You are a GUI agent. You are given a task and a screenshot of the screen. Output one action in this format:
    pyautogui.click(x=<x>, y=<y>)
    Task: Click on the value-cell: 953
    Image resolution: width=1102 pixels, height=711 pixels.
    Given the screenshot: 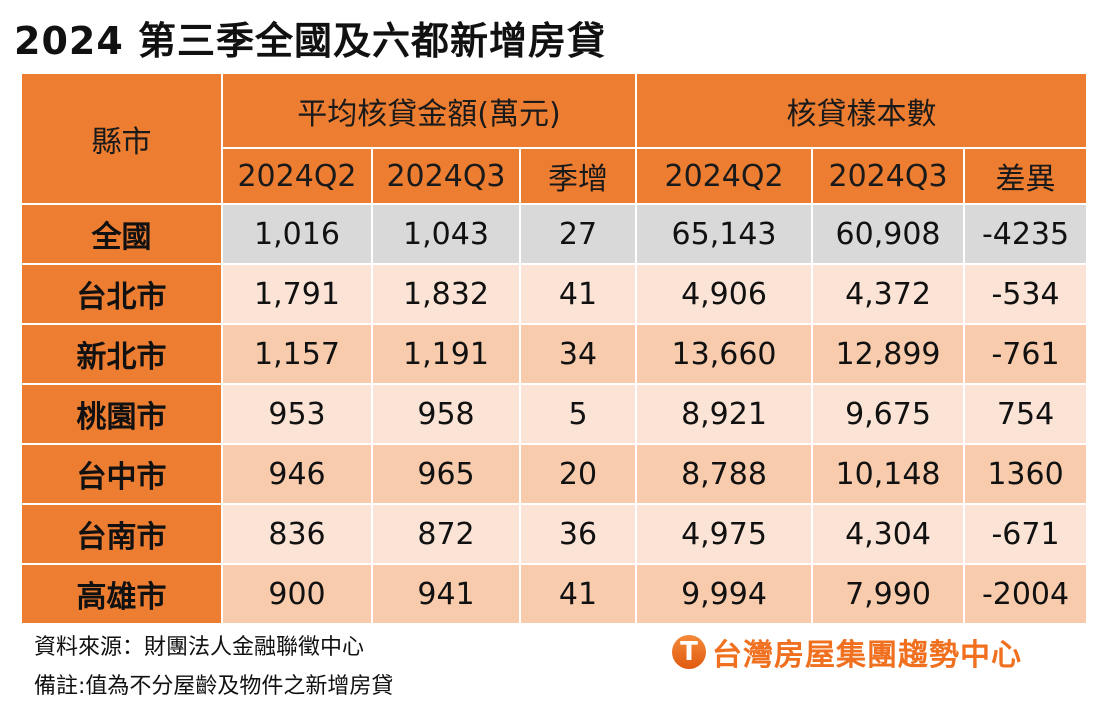 What is the action you would take?
    pyautogui.click(x=297, y=414)
    